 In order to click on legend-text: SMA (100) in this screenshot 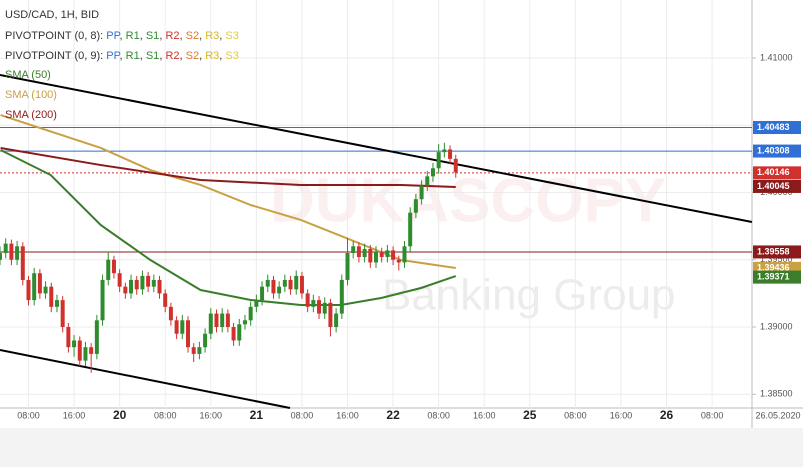, I will do `click(31, 95)`.